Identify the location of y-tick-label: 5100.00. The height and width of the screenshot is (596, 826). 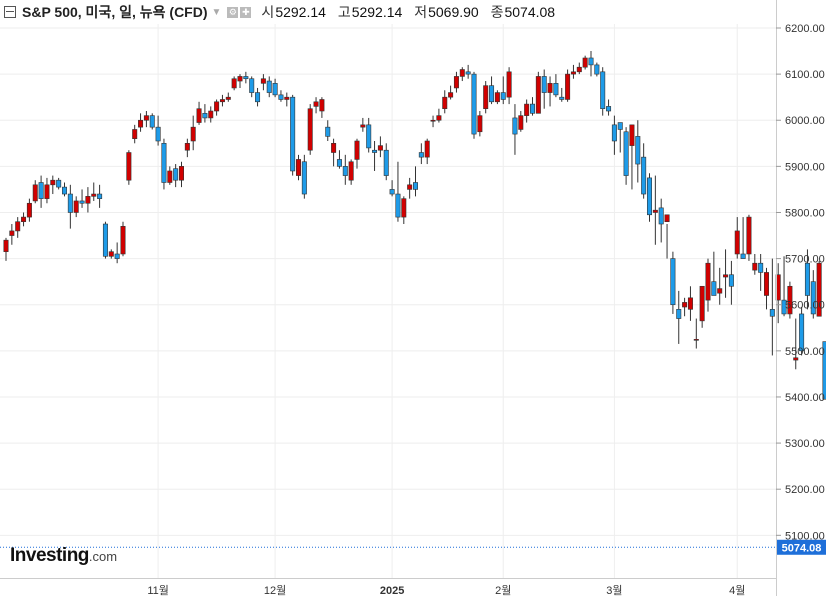
(805, 536).